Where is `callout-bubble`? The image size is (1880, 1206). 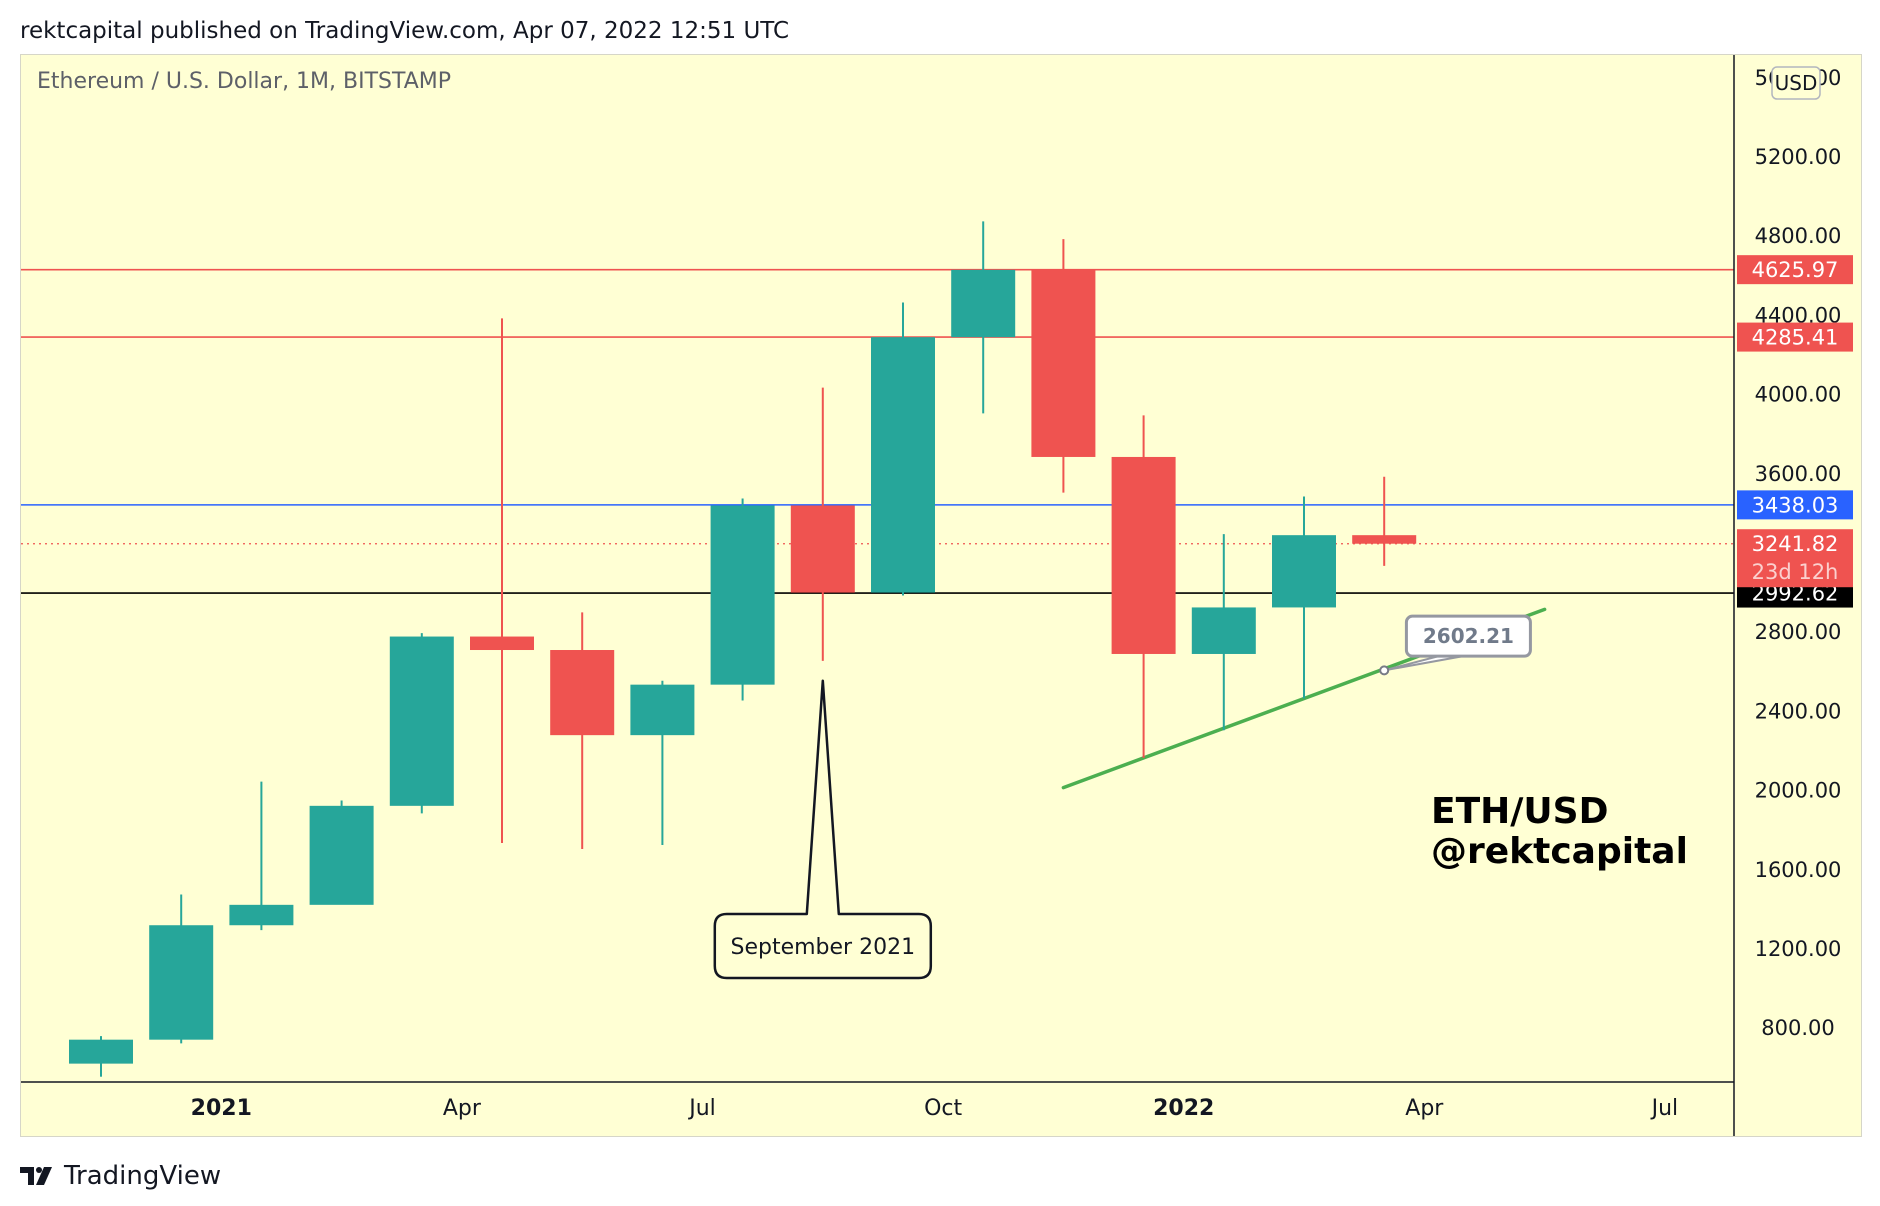
callout-bubble is located at coordinates (823, 829).